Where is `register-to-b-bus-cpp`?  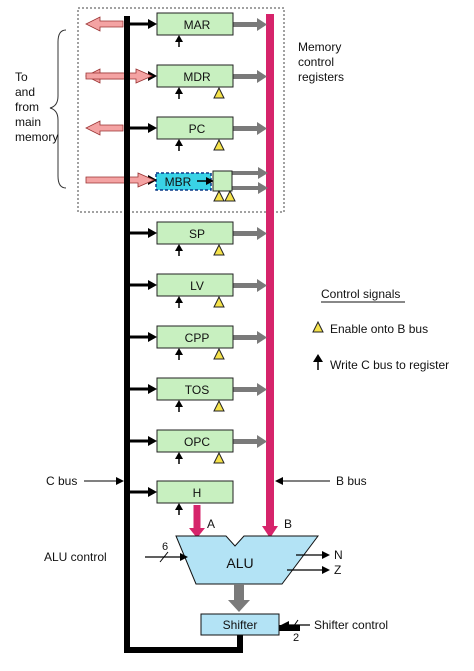 register-to-b-bus-cpp is located at coordinates (246, 337).